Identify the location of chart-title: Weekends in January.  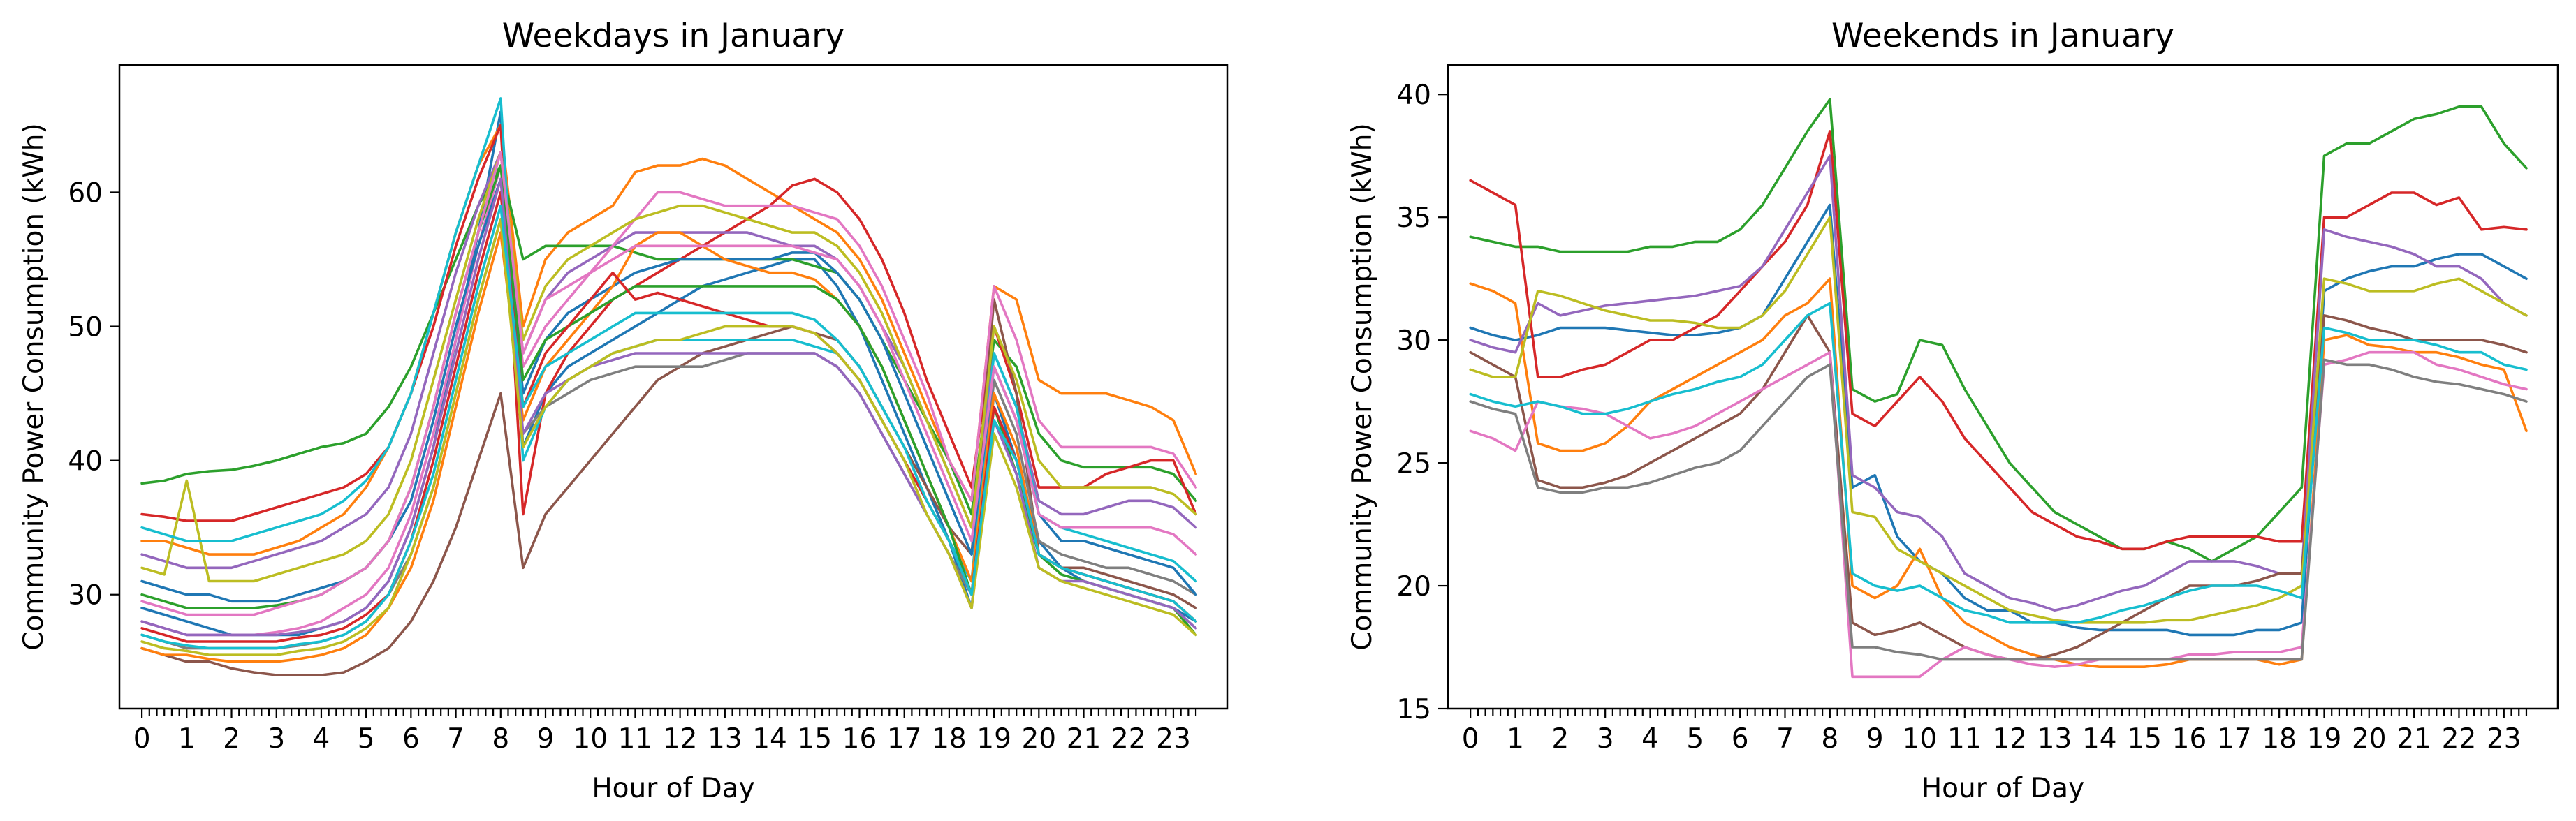
(2002, 36).